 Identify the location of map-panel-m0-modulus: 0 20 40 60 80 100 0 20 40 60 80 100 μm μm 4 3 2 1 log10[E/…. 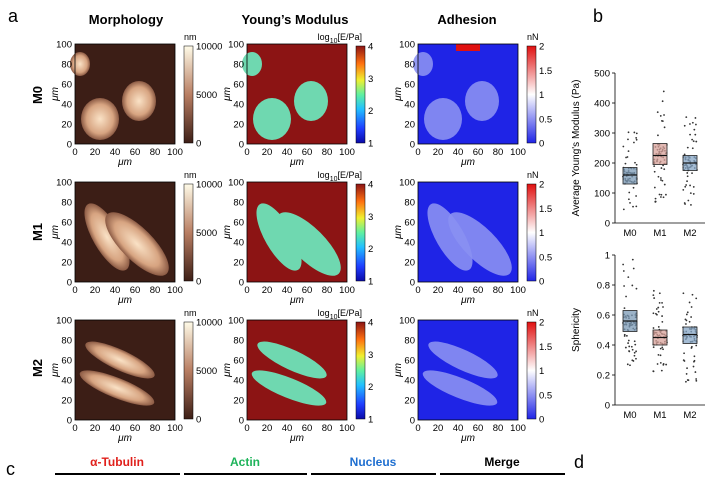
(297, 100).